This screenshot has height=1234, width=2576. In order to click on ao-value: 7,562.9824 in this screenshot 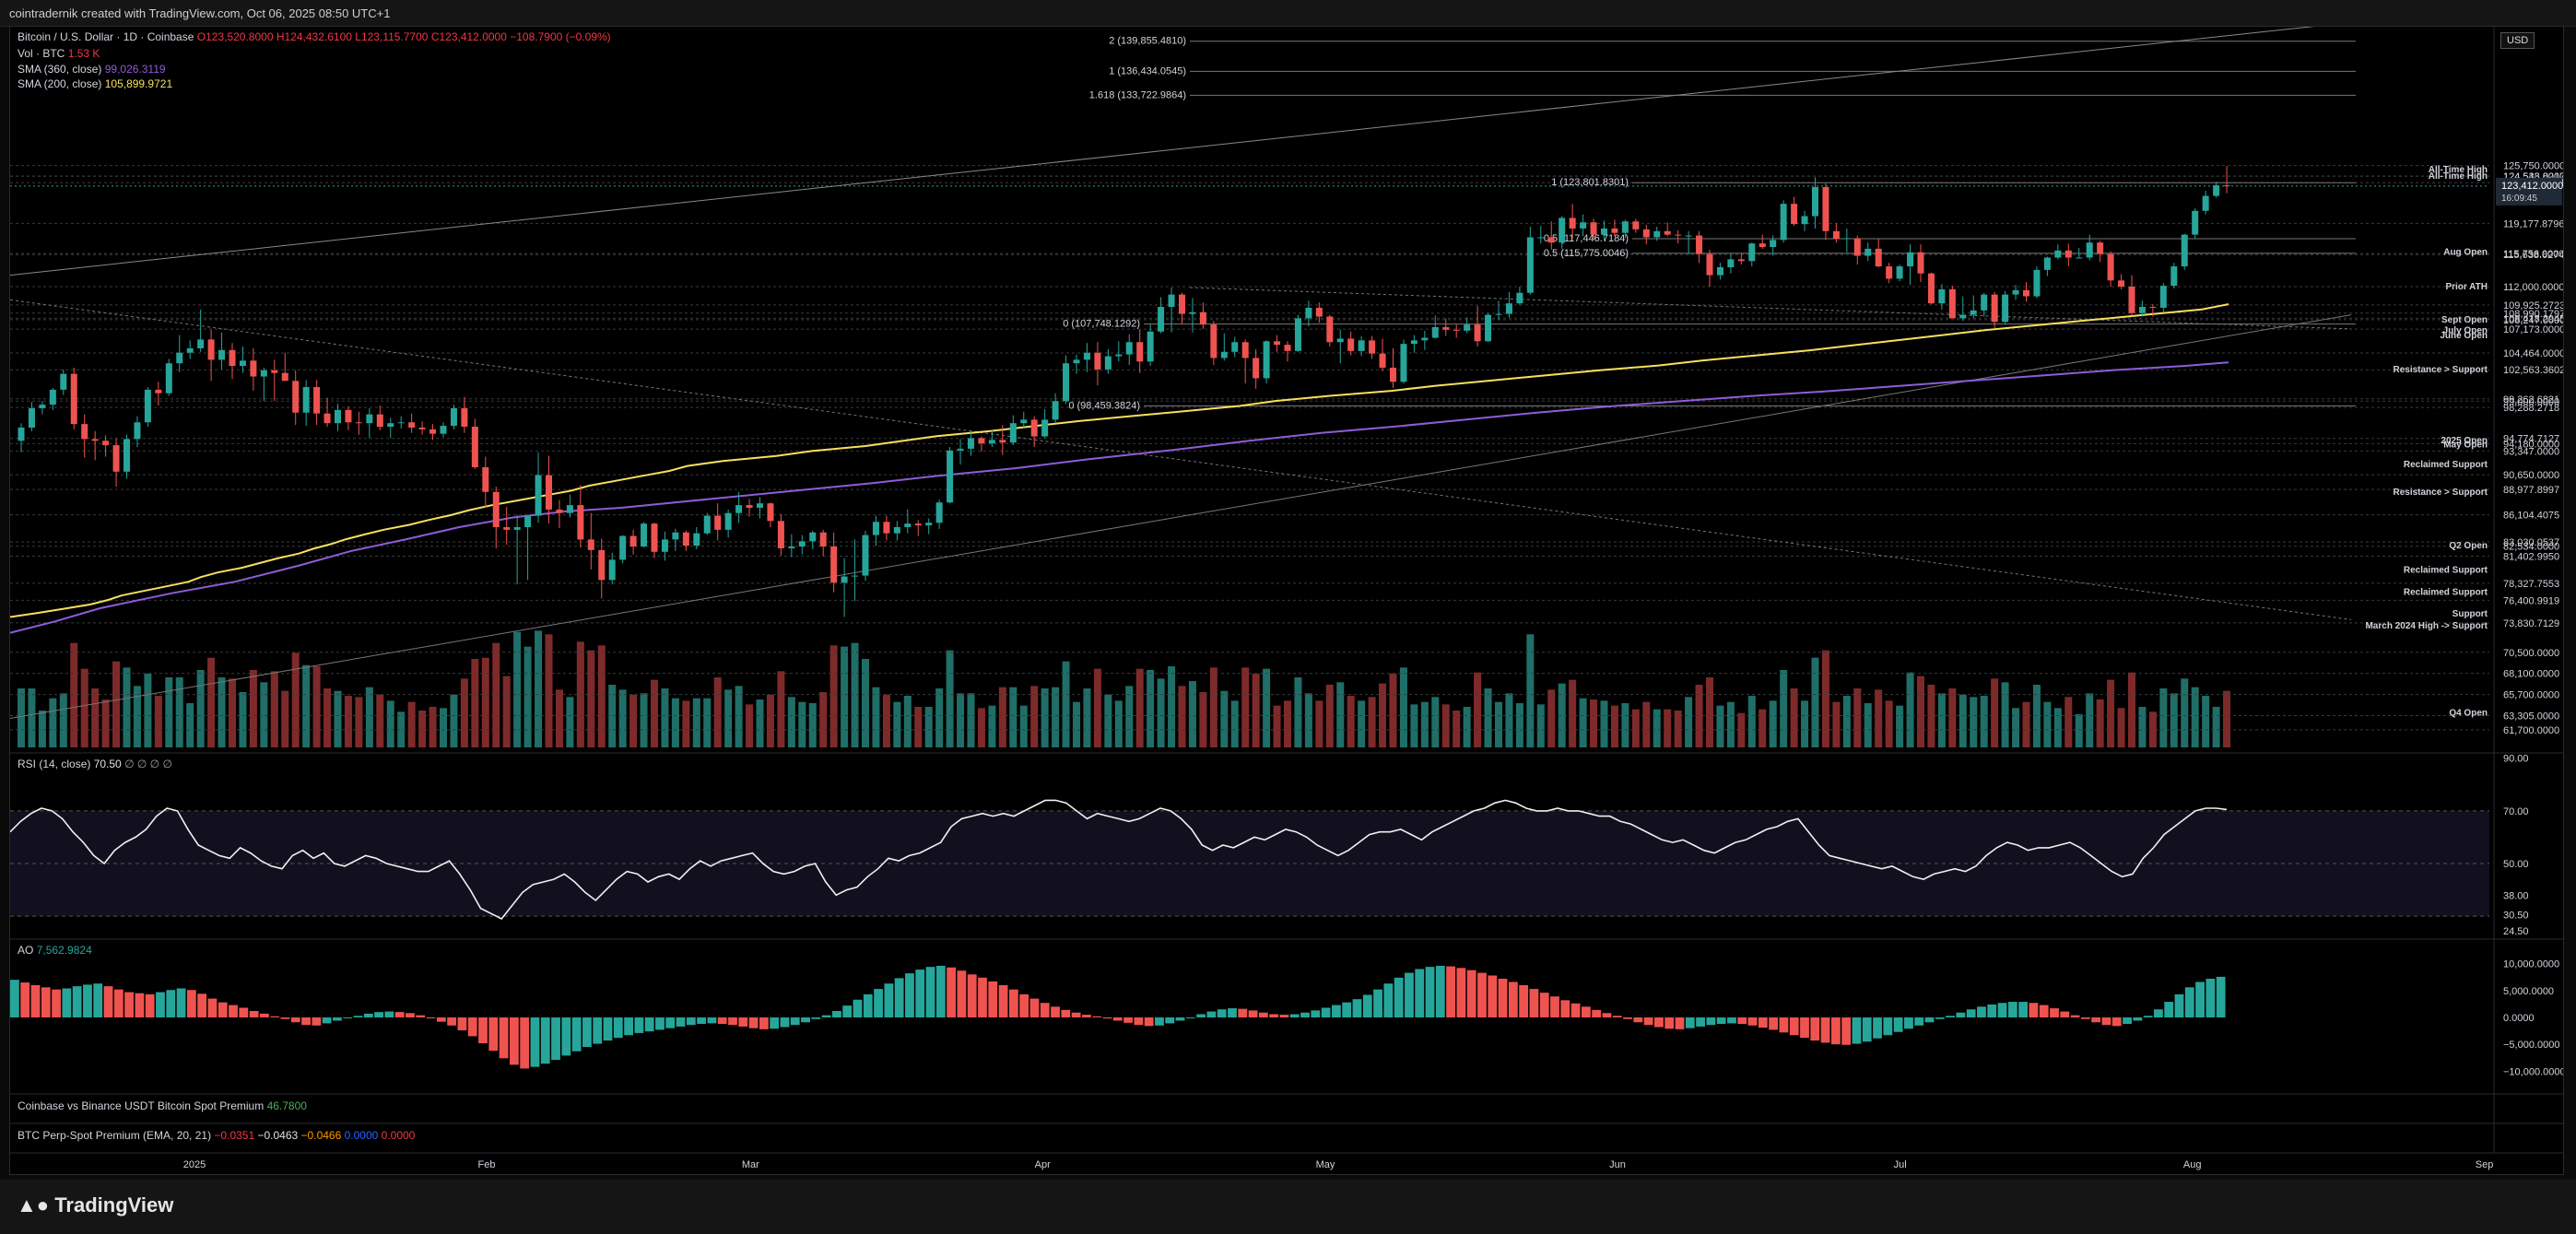, I will do `click(64, 951)`.